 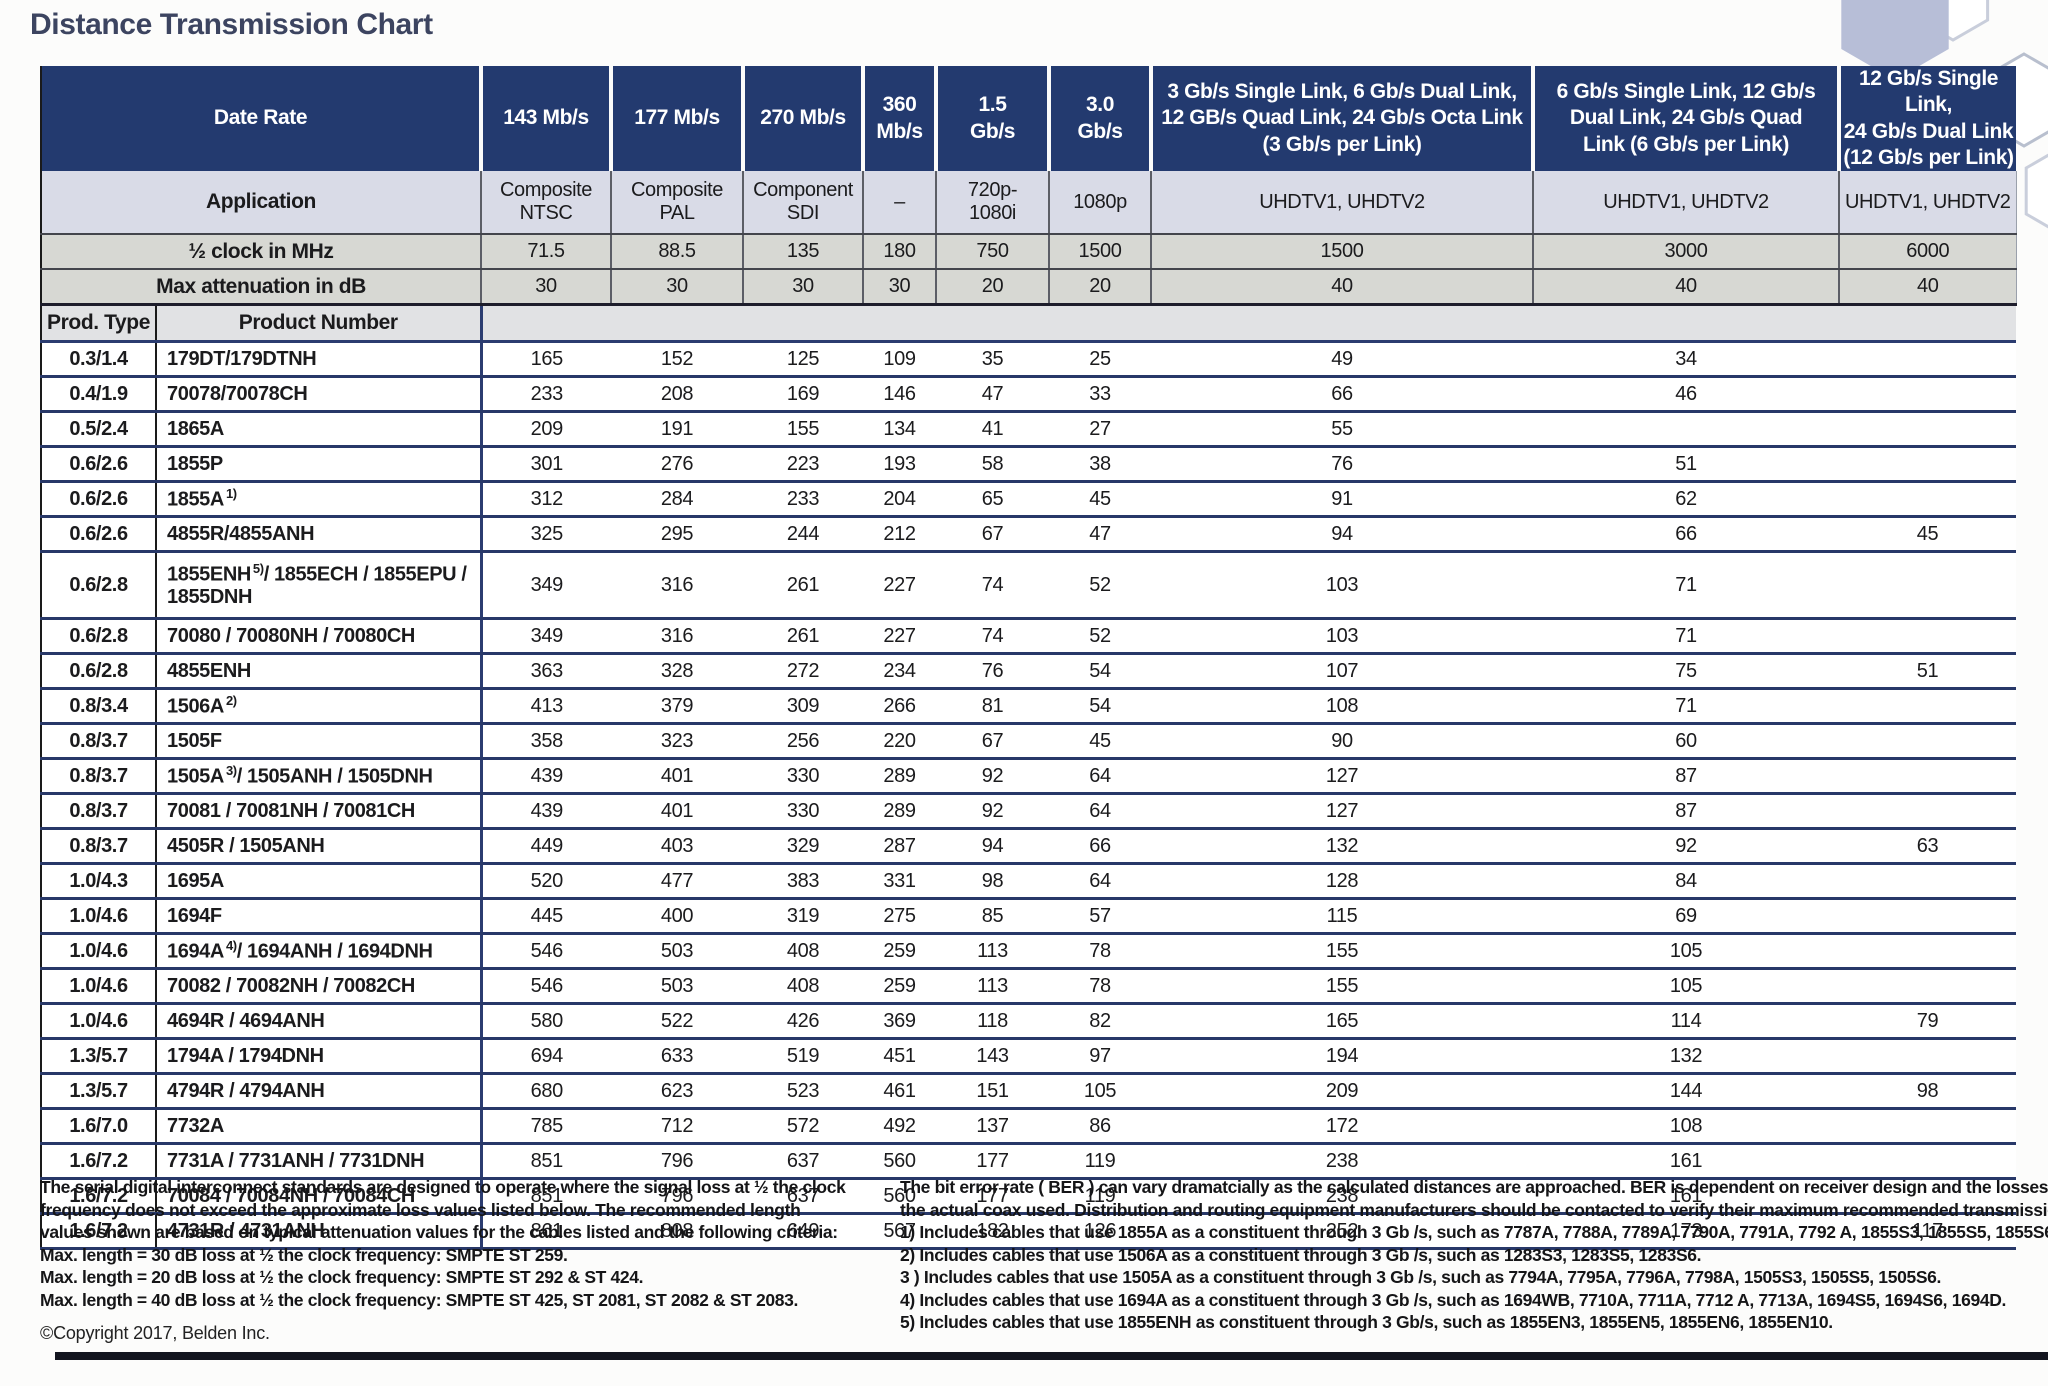 What do you see at coordinates (1686, 706) in the screenshot?
I see `value-cell: 71` at bounding box center [1686, 706].